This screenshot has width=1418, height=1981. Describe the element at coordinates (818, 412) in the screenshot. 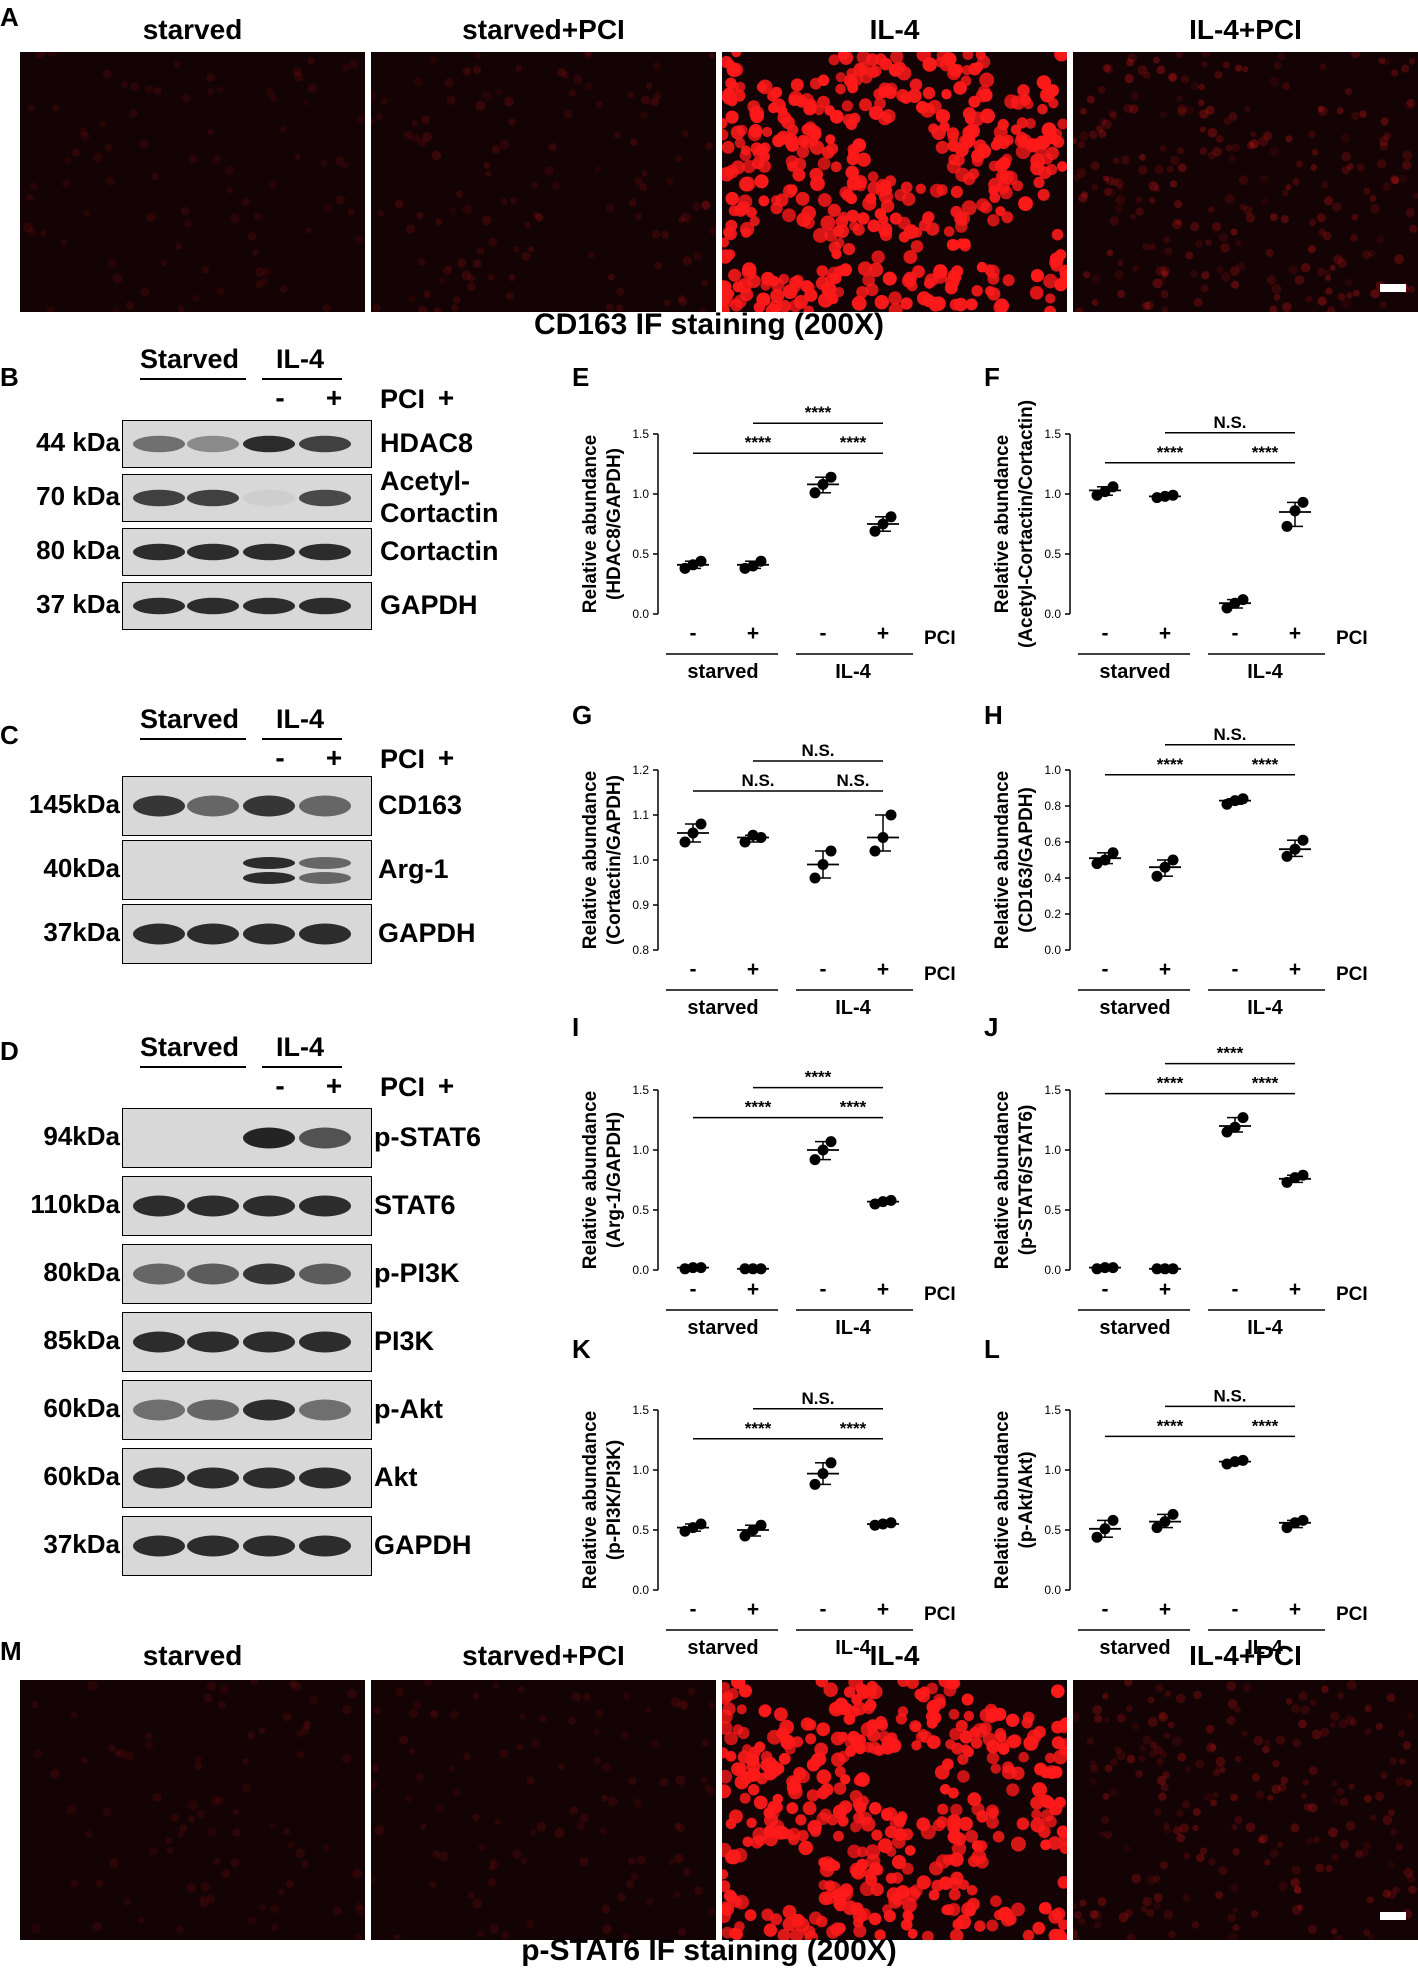

I see `significance-label: ****` at that location.